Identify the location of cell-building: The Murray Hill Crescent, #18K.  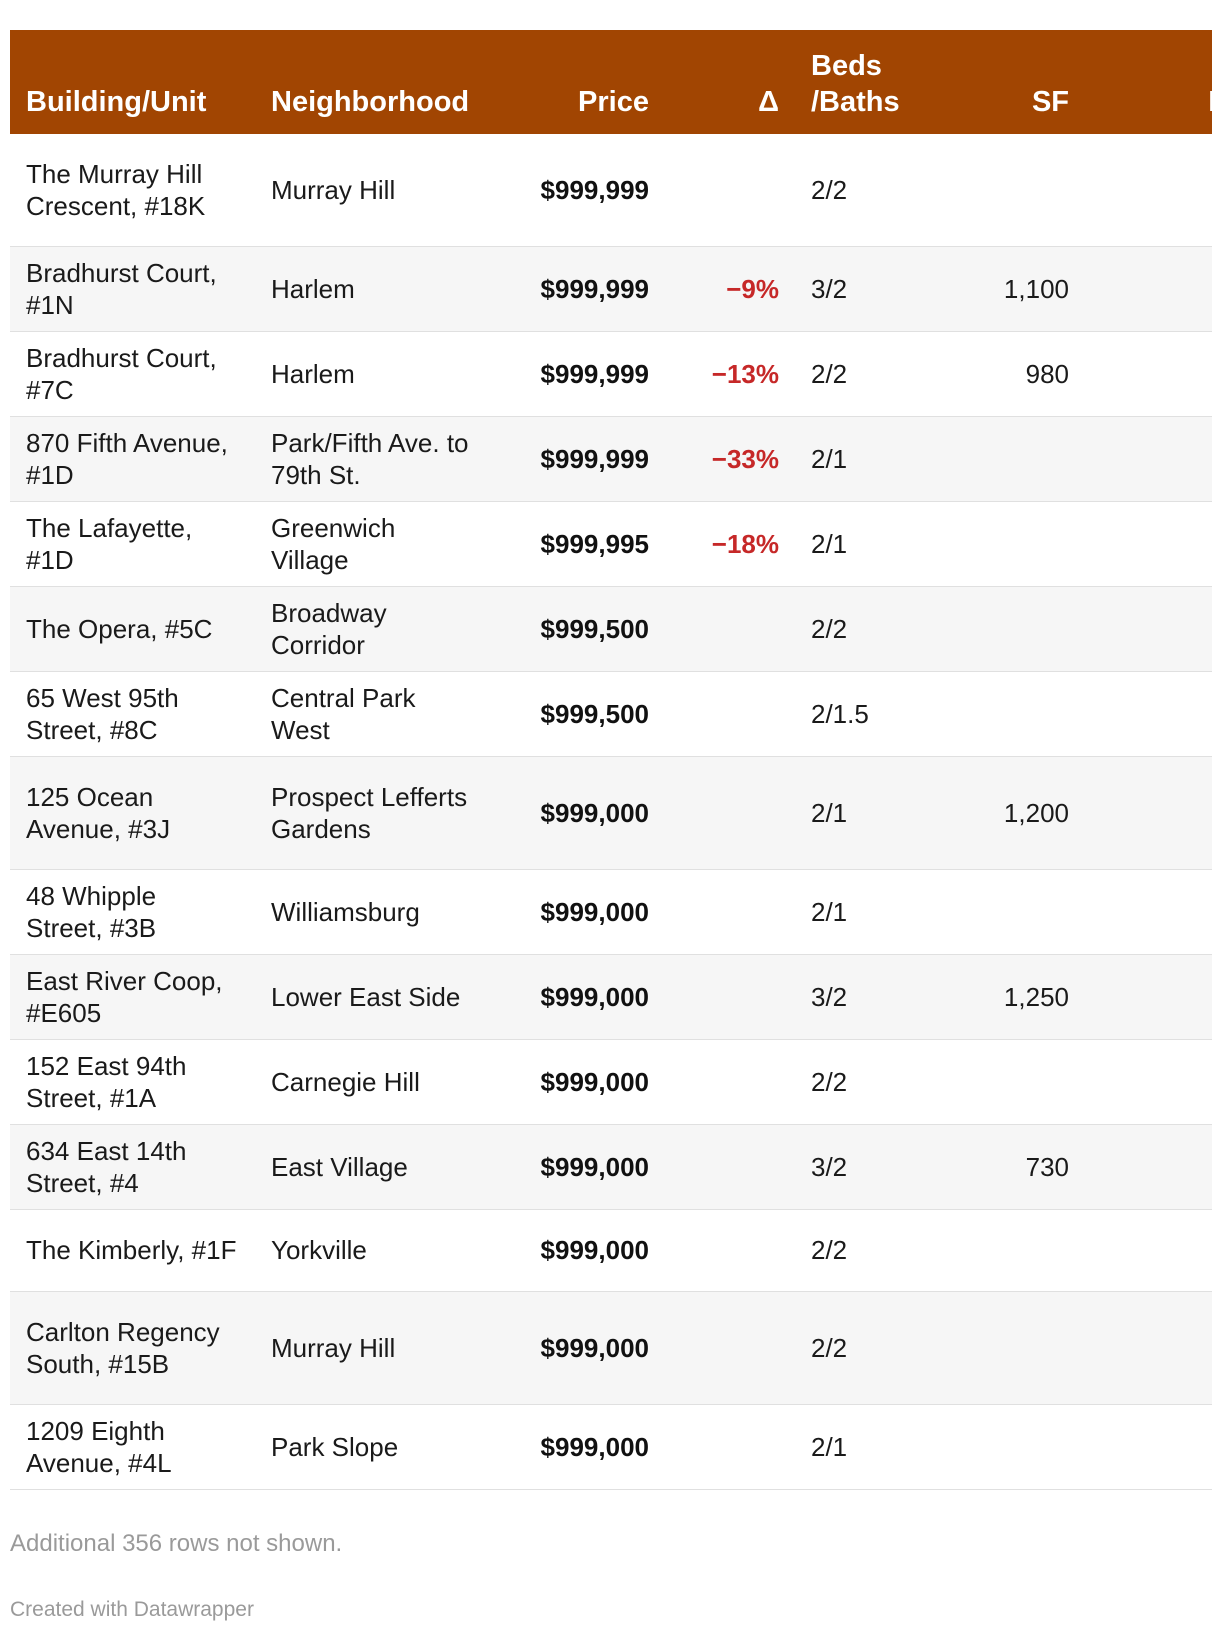
(132, 190).